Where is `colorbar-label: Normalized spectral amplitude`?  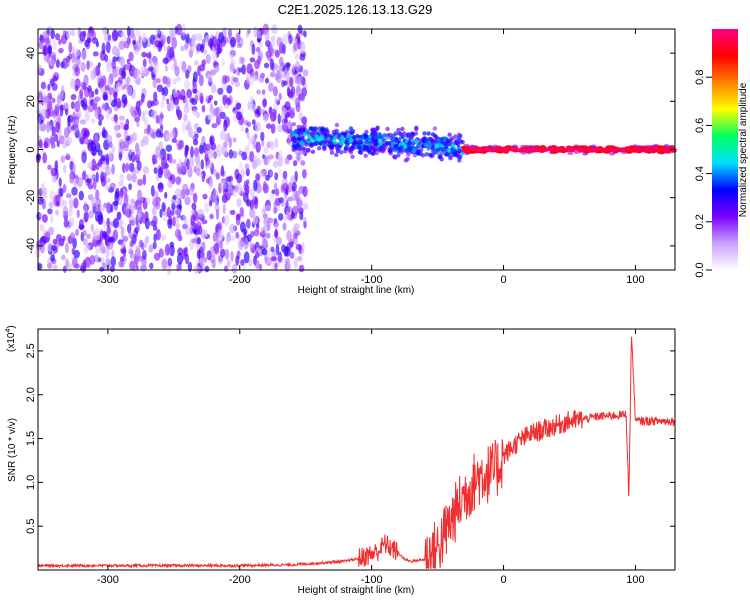 colorbar-label: Normalized spectral amplitude is located at coordinates (743, 149).